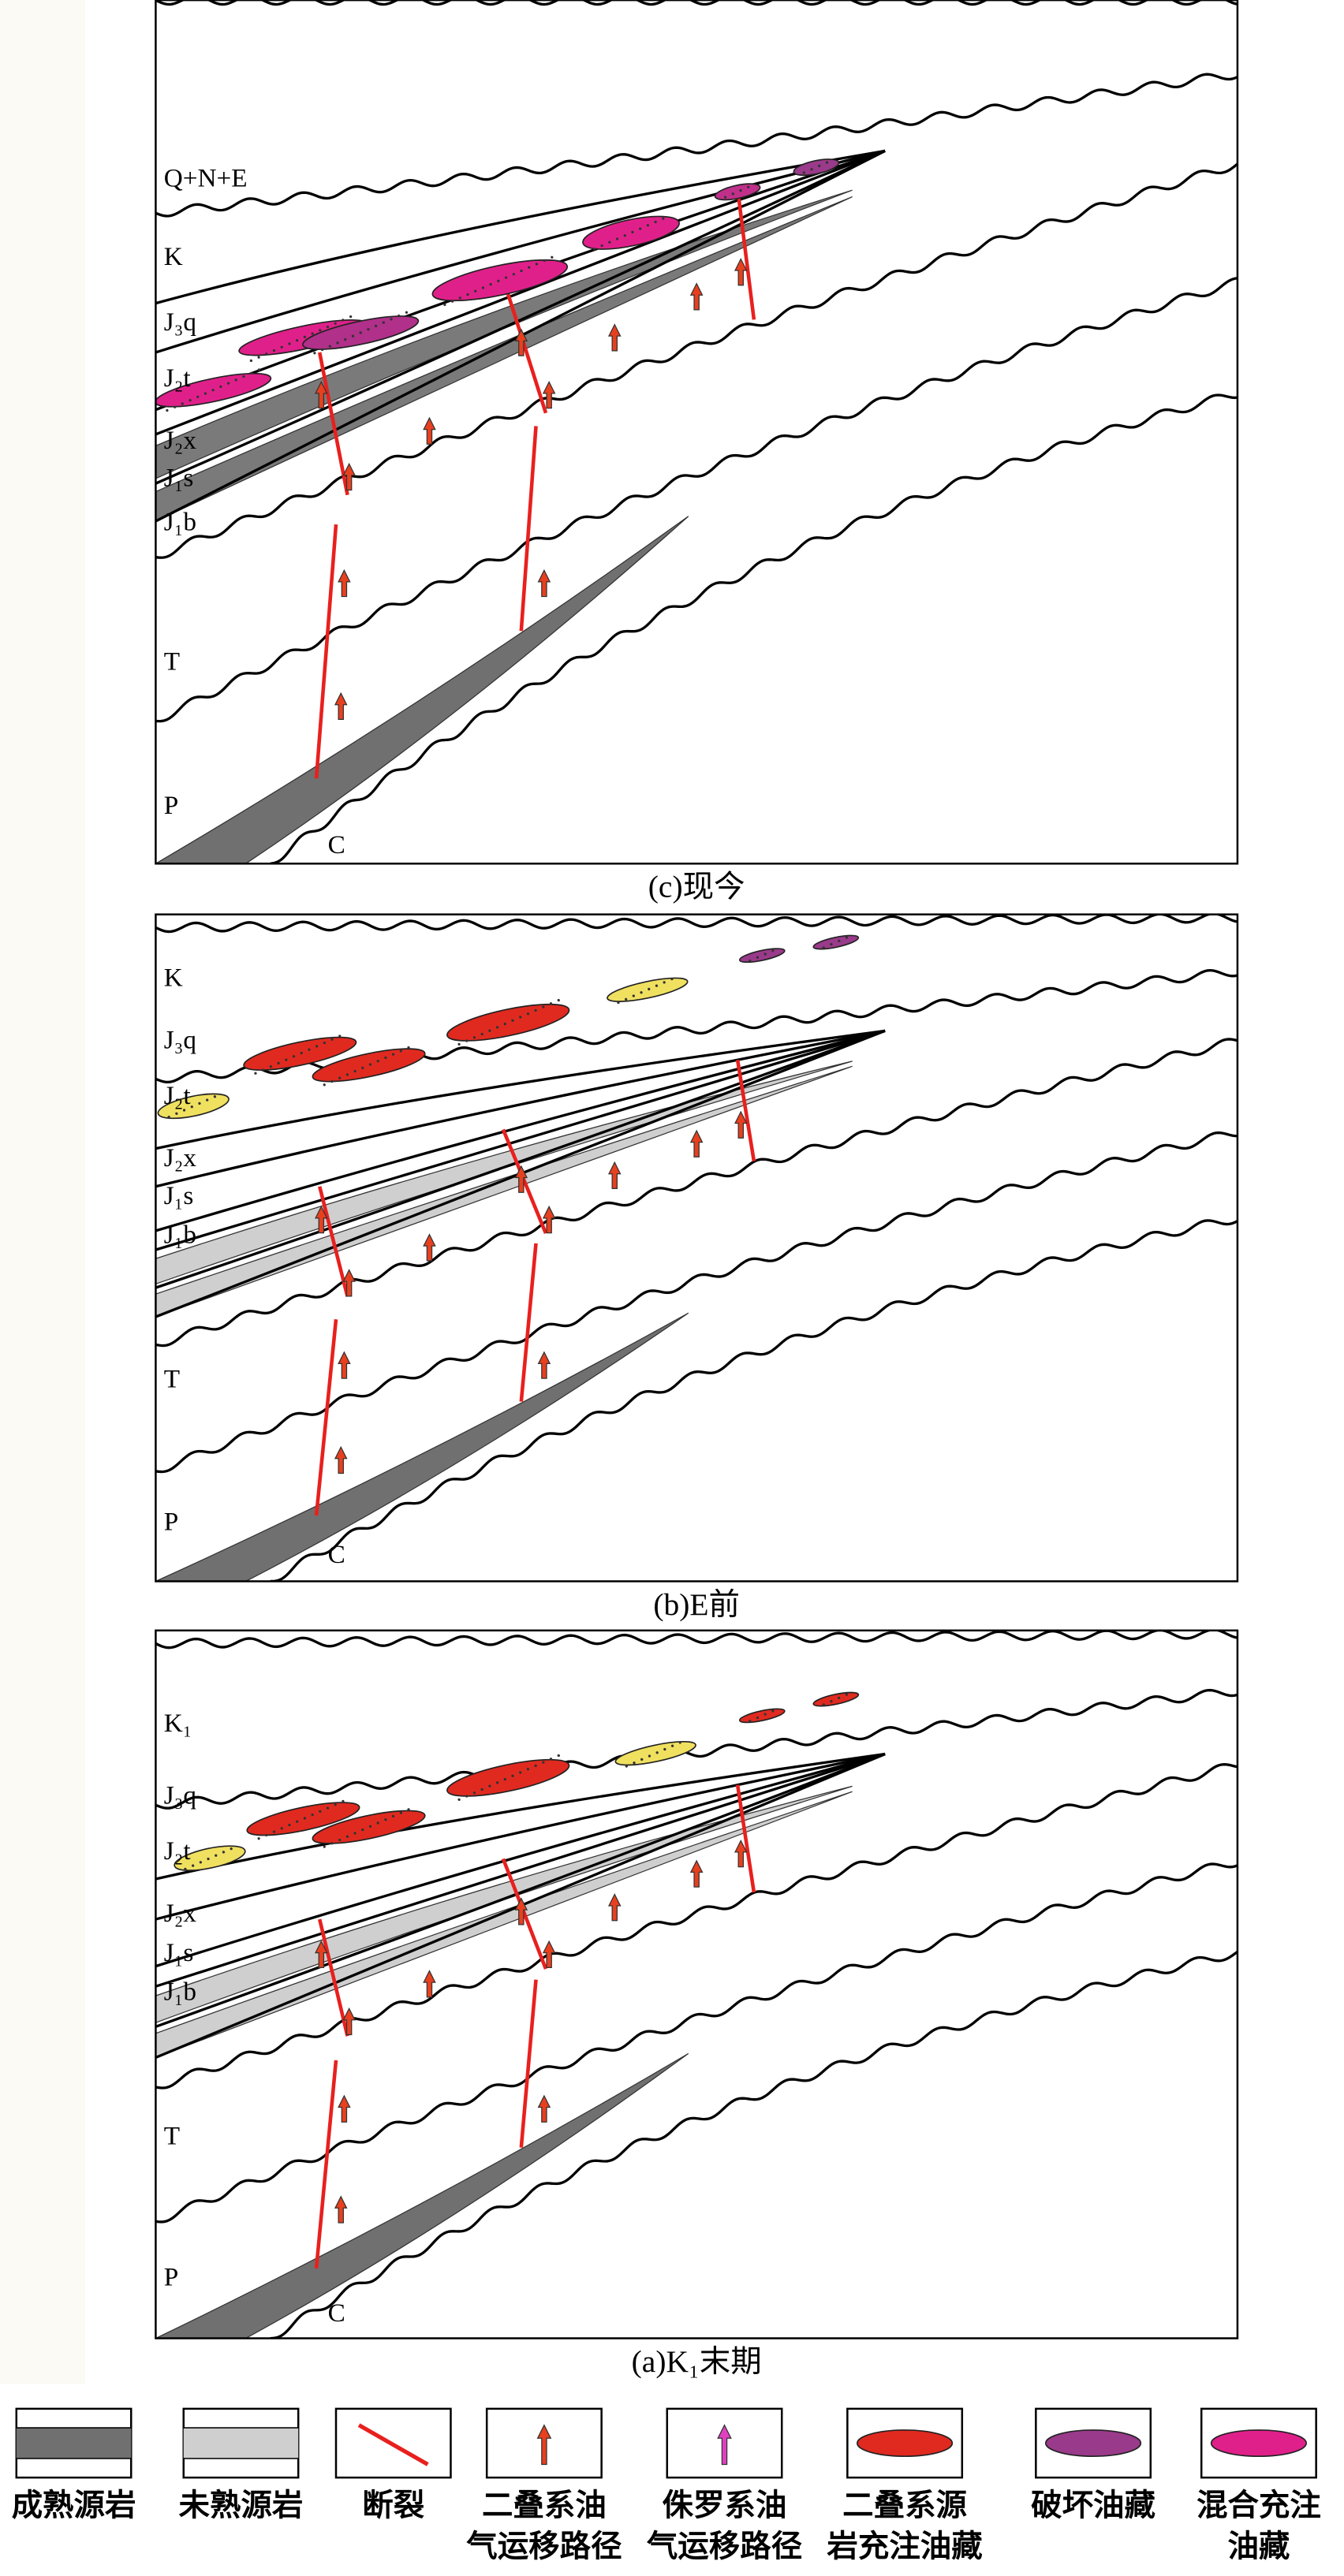 This screenshot has height=2576, width=1344. I want to click on margin-band, so click(43, 1192).